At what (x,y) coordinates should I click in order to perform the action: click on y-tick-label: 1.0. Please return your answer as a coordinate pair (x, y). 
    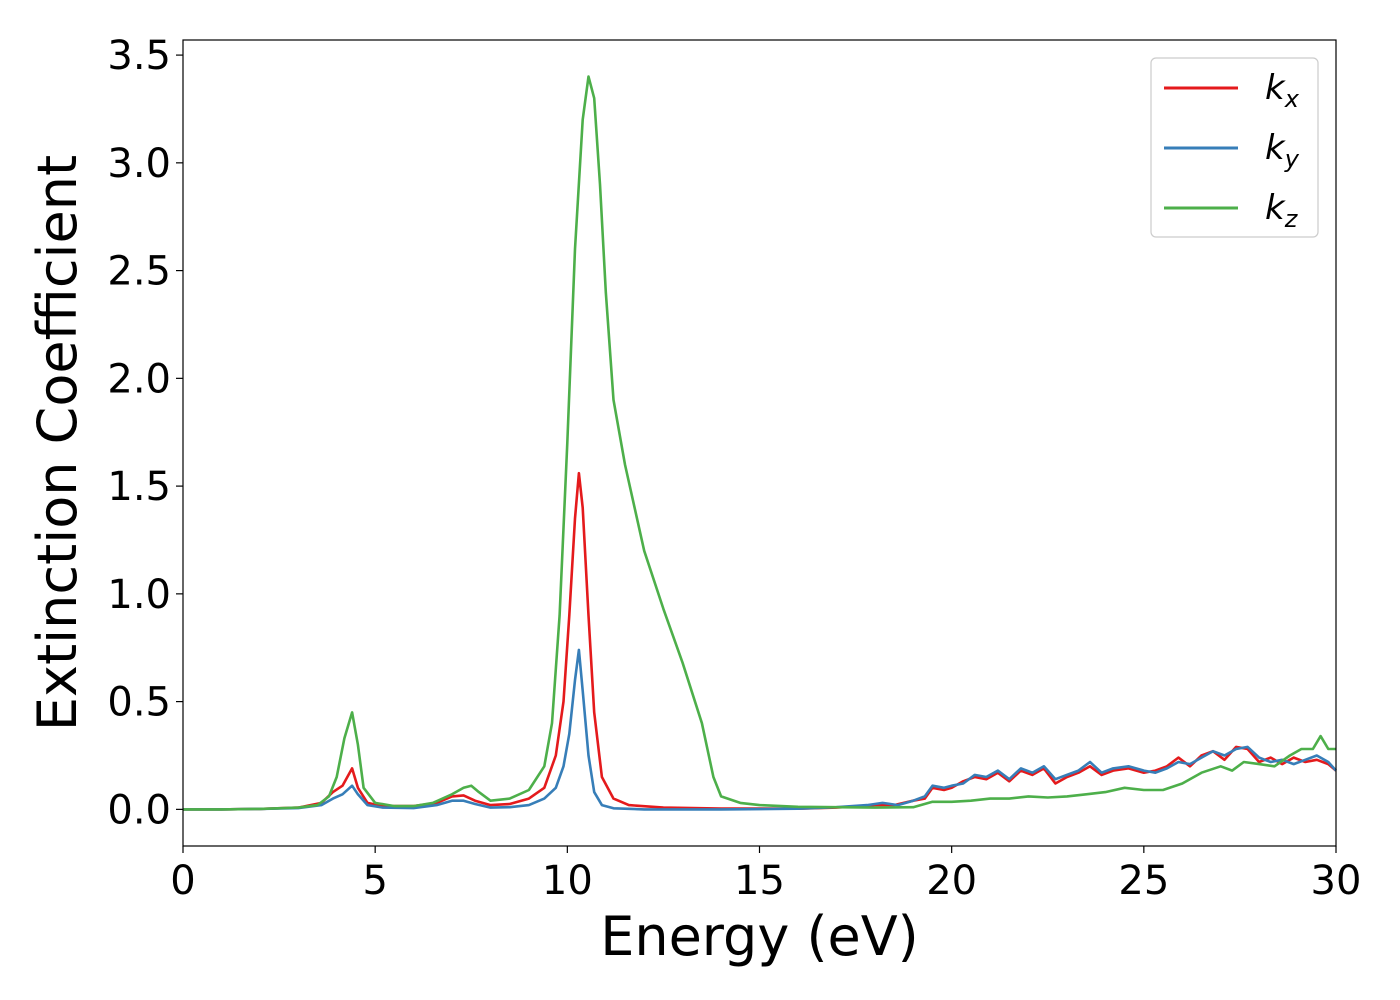
    Looking at the image, I should click on (139, 595).